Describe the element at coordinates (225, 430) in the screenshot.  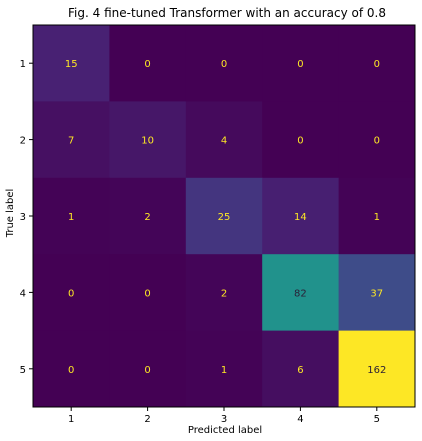
I see `x-axis-label: Predicted label` at that location.